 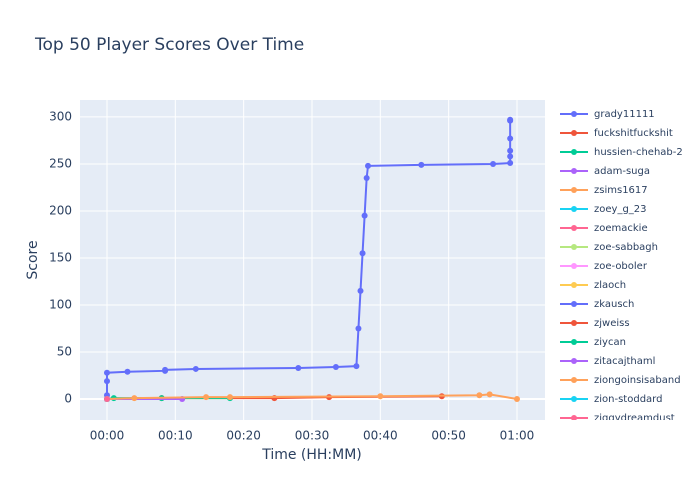 What do you see at coordinates (626, 247) in the screenshot?
I see `legend-label: zoe-sabbagh` at bounding box center [626, 247].